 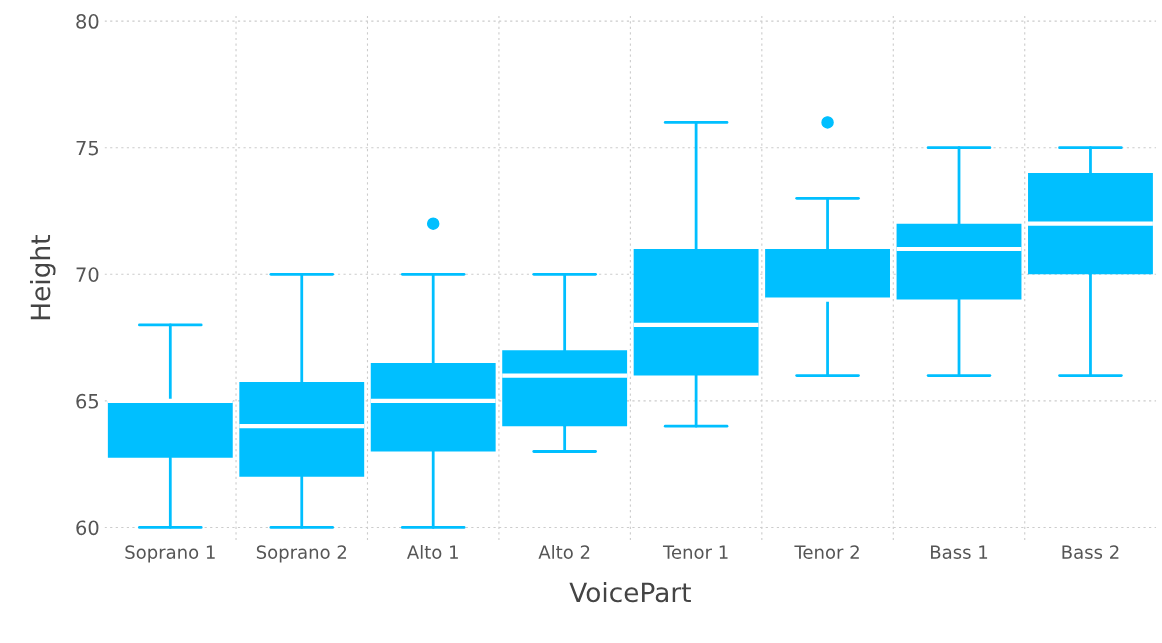 I want to click on y-axis-title: Height, so click(x=42, y=277).